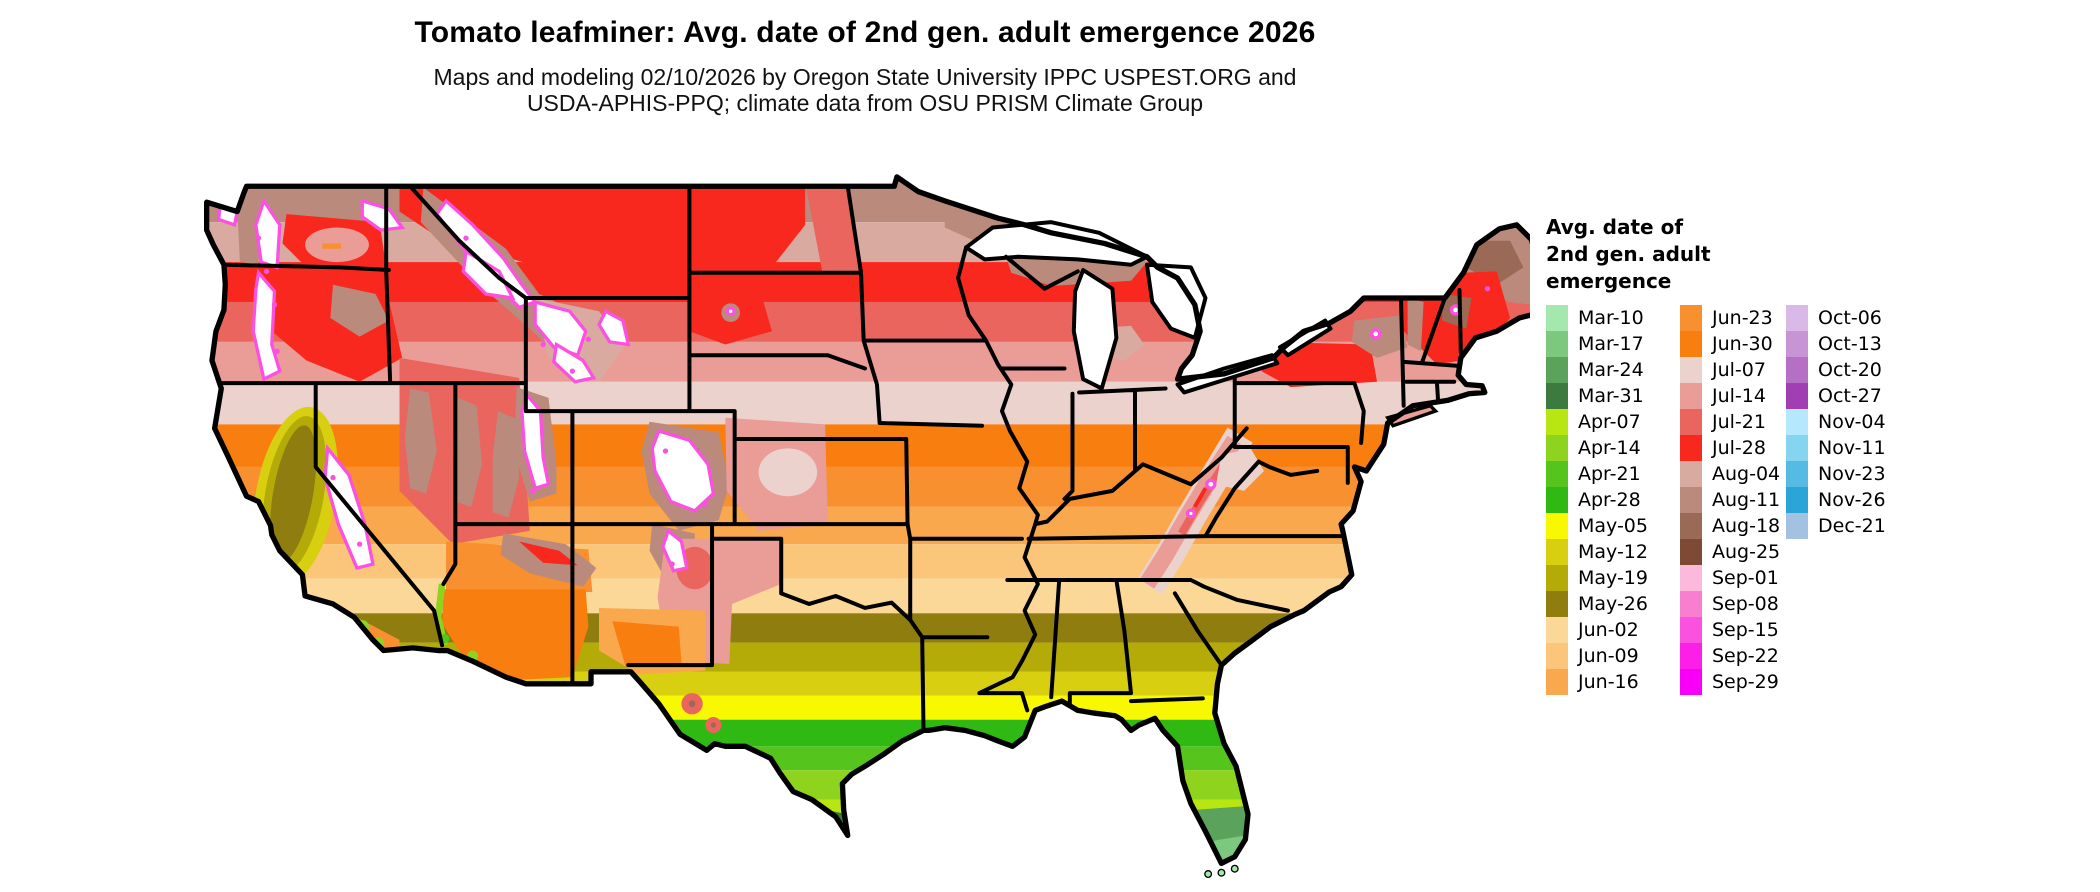 The height and width of the screenshot is (892, 2100). I want to click on legend-item: Mar-31, so click(1613, 396).